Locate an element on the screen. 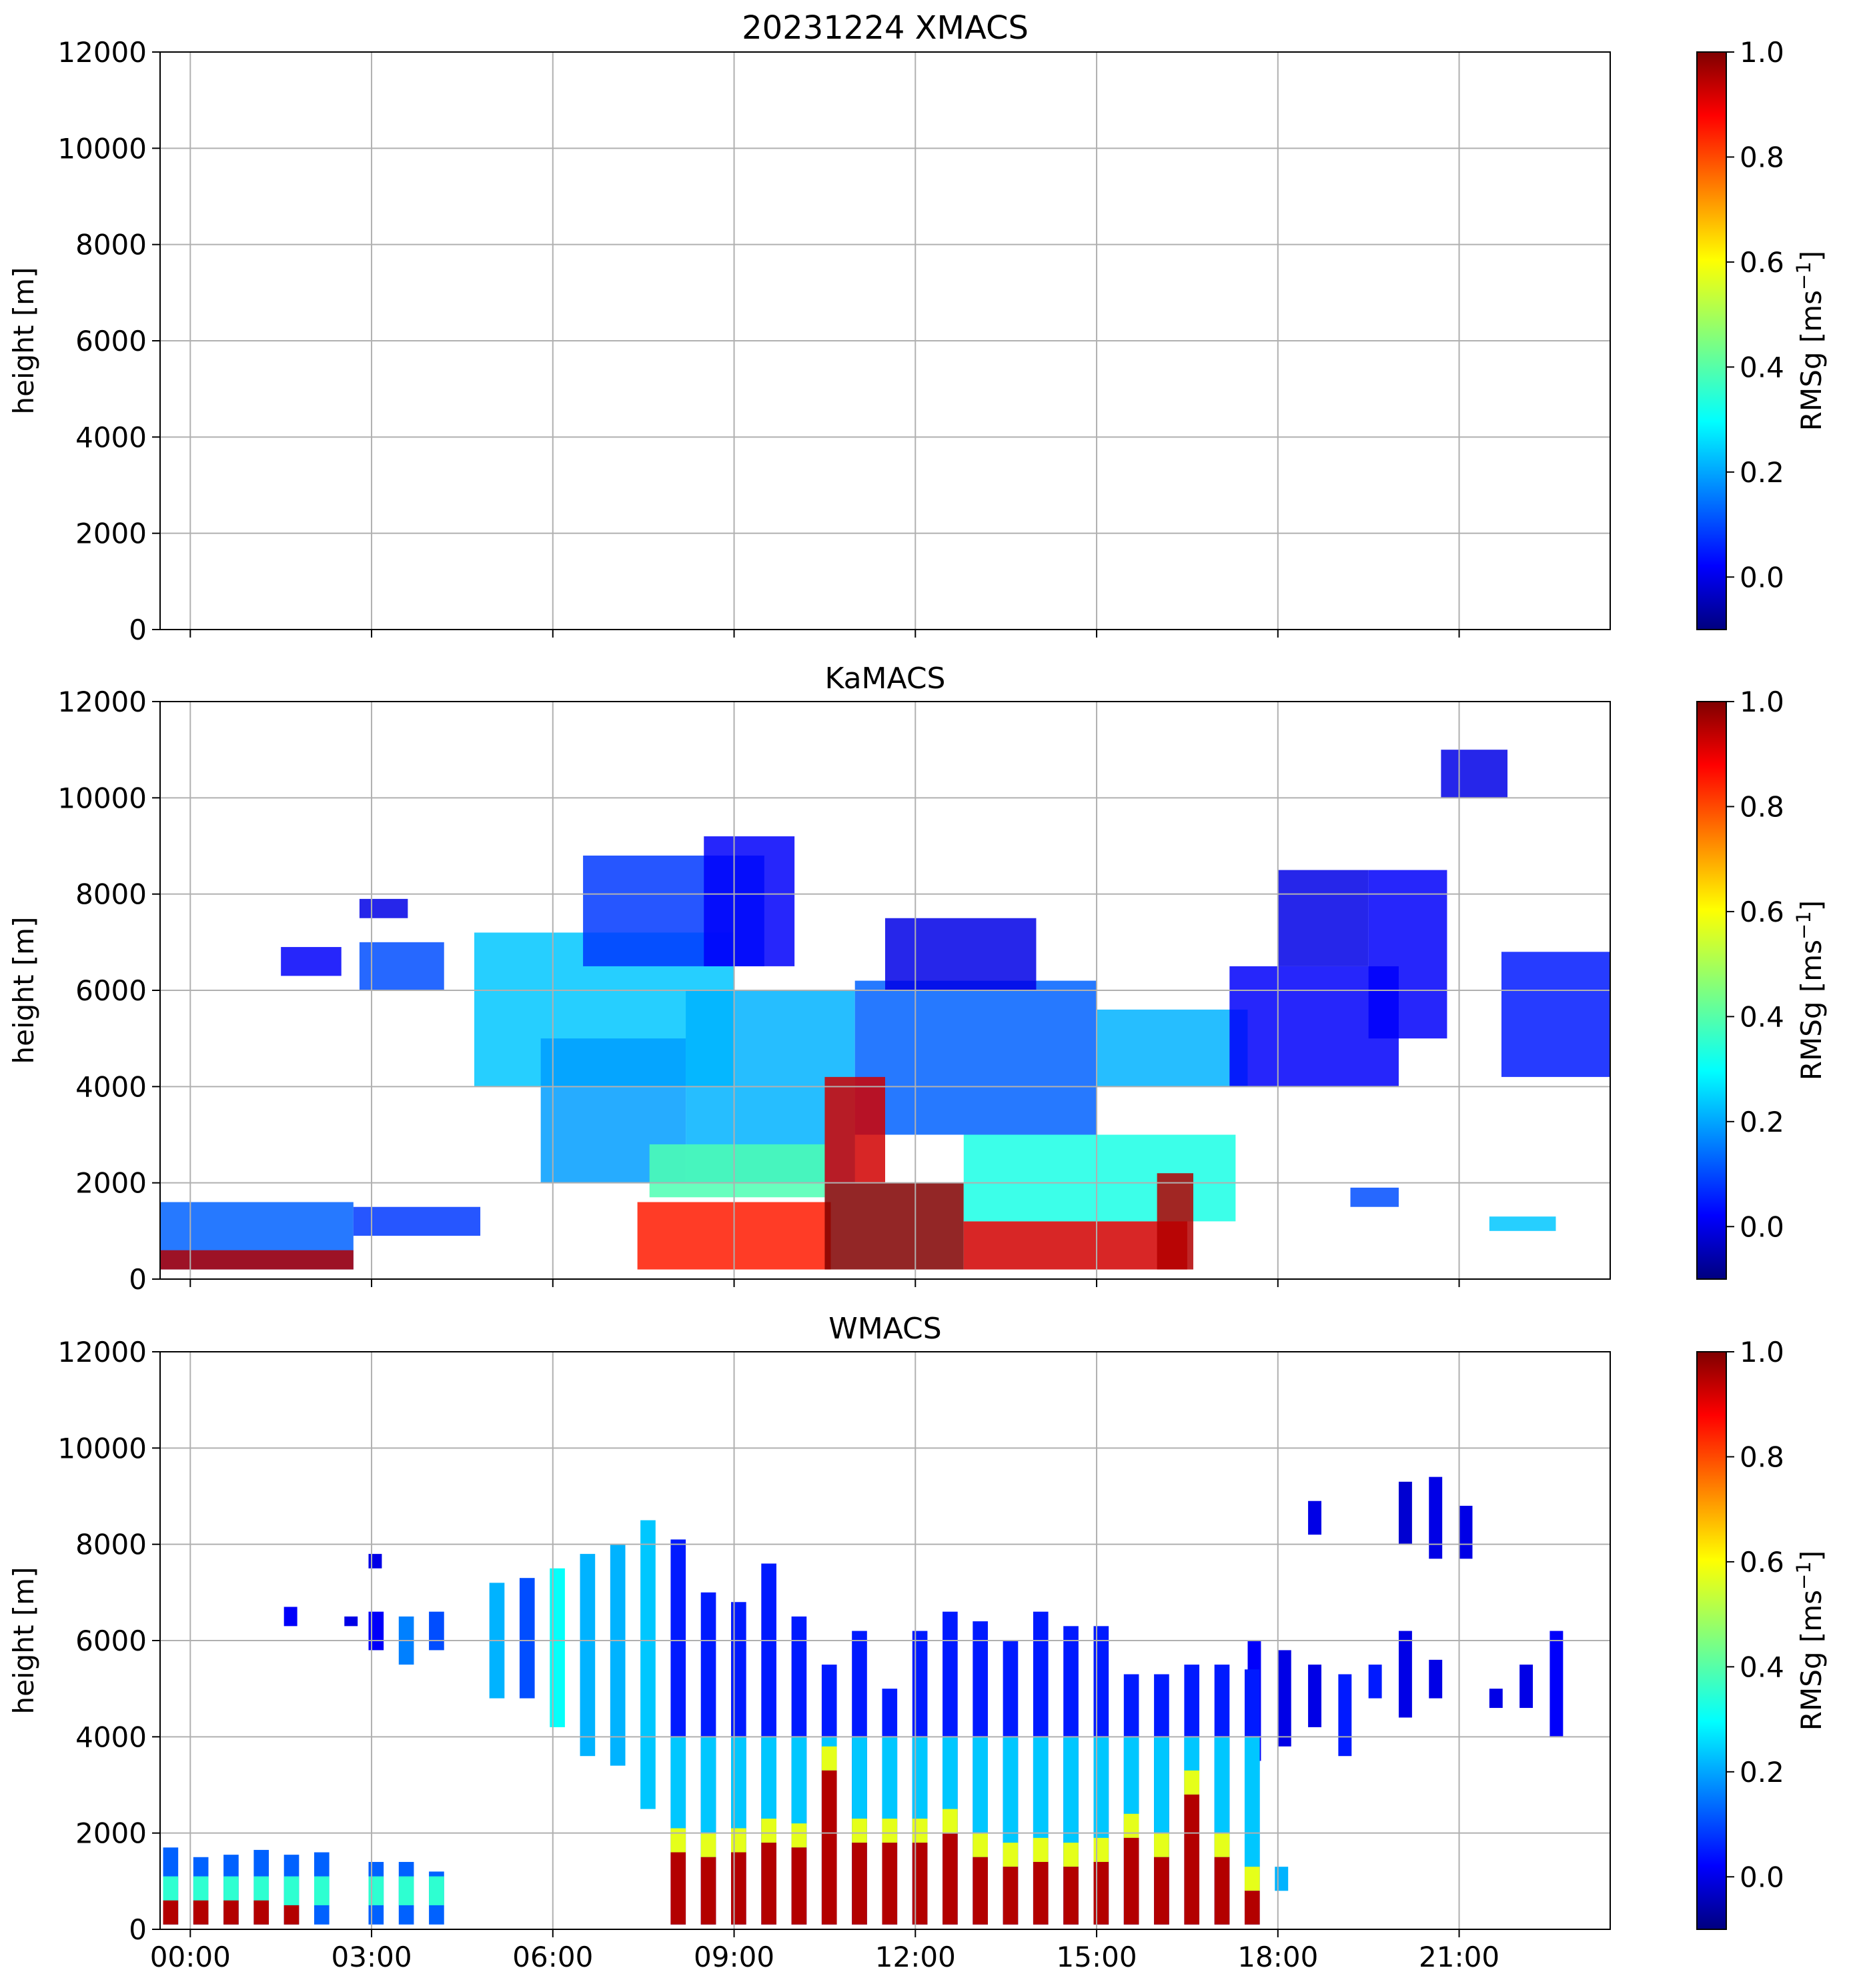 This screenshot has height=1988, width=1851. x-tick-label: 12:00 is located at coordinates (915, 1957).